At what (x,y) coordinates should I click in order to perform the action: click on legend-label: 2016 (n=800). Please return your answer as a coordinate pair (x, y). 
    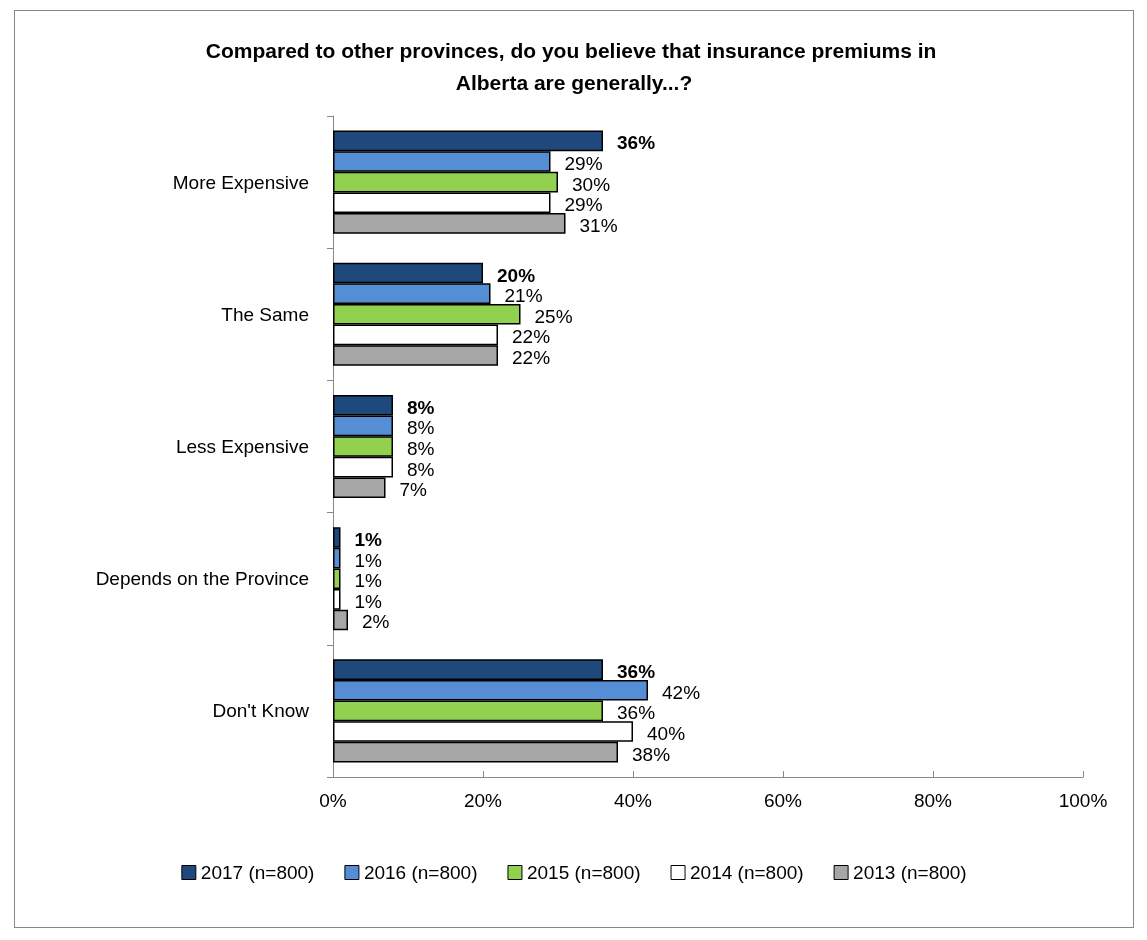
    Looking at the image, I should click on (420, 872).